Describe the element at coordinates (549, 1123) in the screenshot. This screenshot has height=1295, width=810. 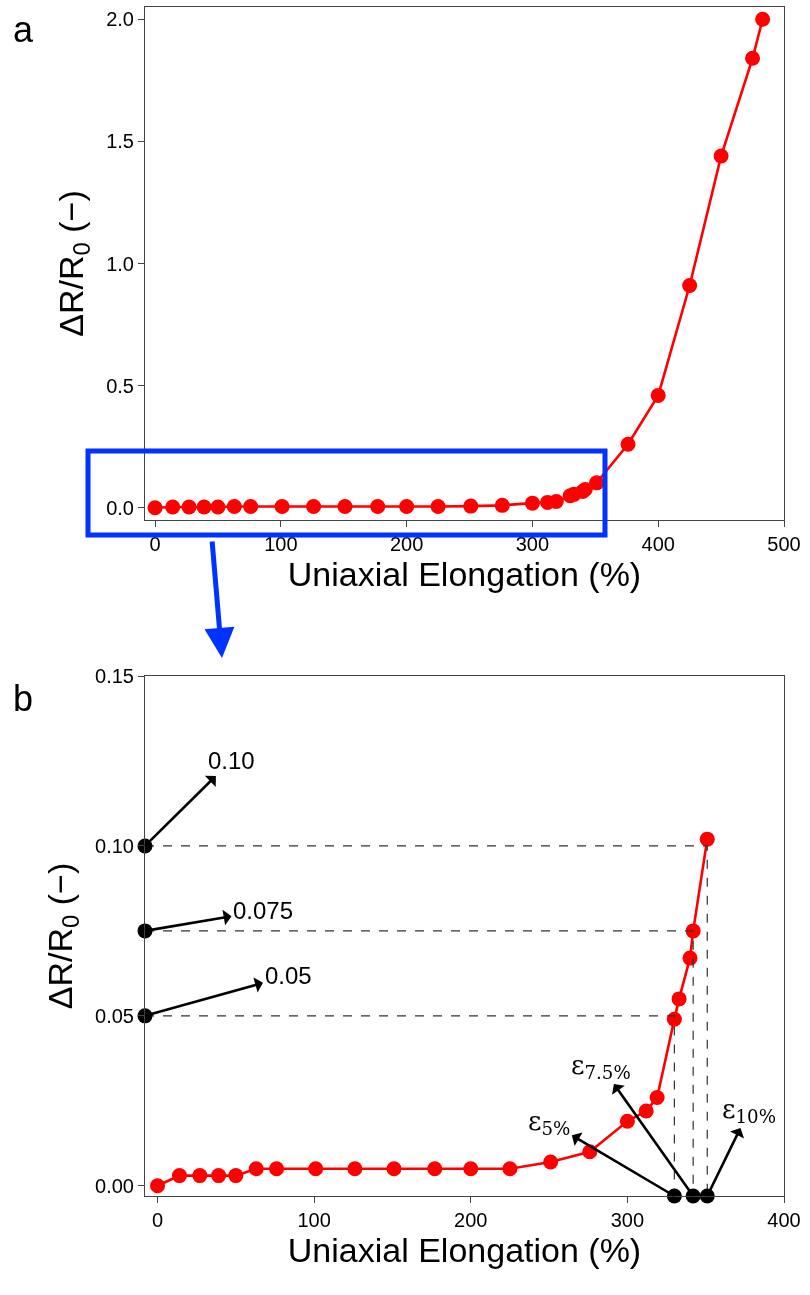
I see `annotation: ε$_{5%}$` at that location.